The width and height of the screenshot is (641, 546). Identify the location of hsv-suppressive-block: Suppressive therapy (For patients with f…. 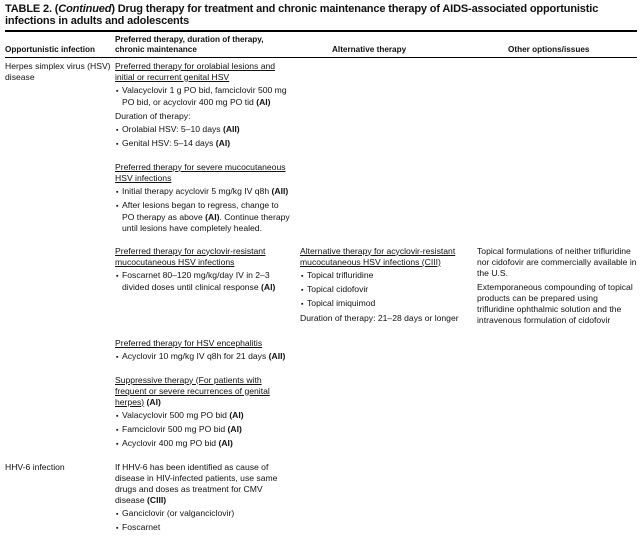
(207, 418).